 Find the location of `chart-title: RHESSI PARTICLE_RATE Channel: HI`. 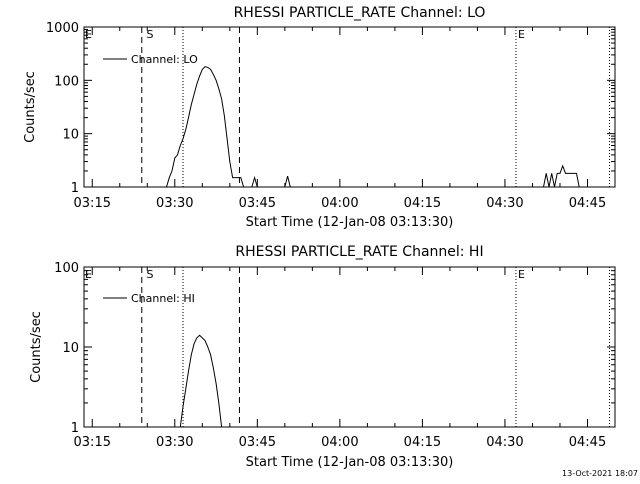

chart-title: RHESSI PARTICLE_RATE Channel: HI is located at coordinates (359, 252).